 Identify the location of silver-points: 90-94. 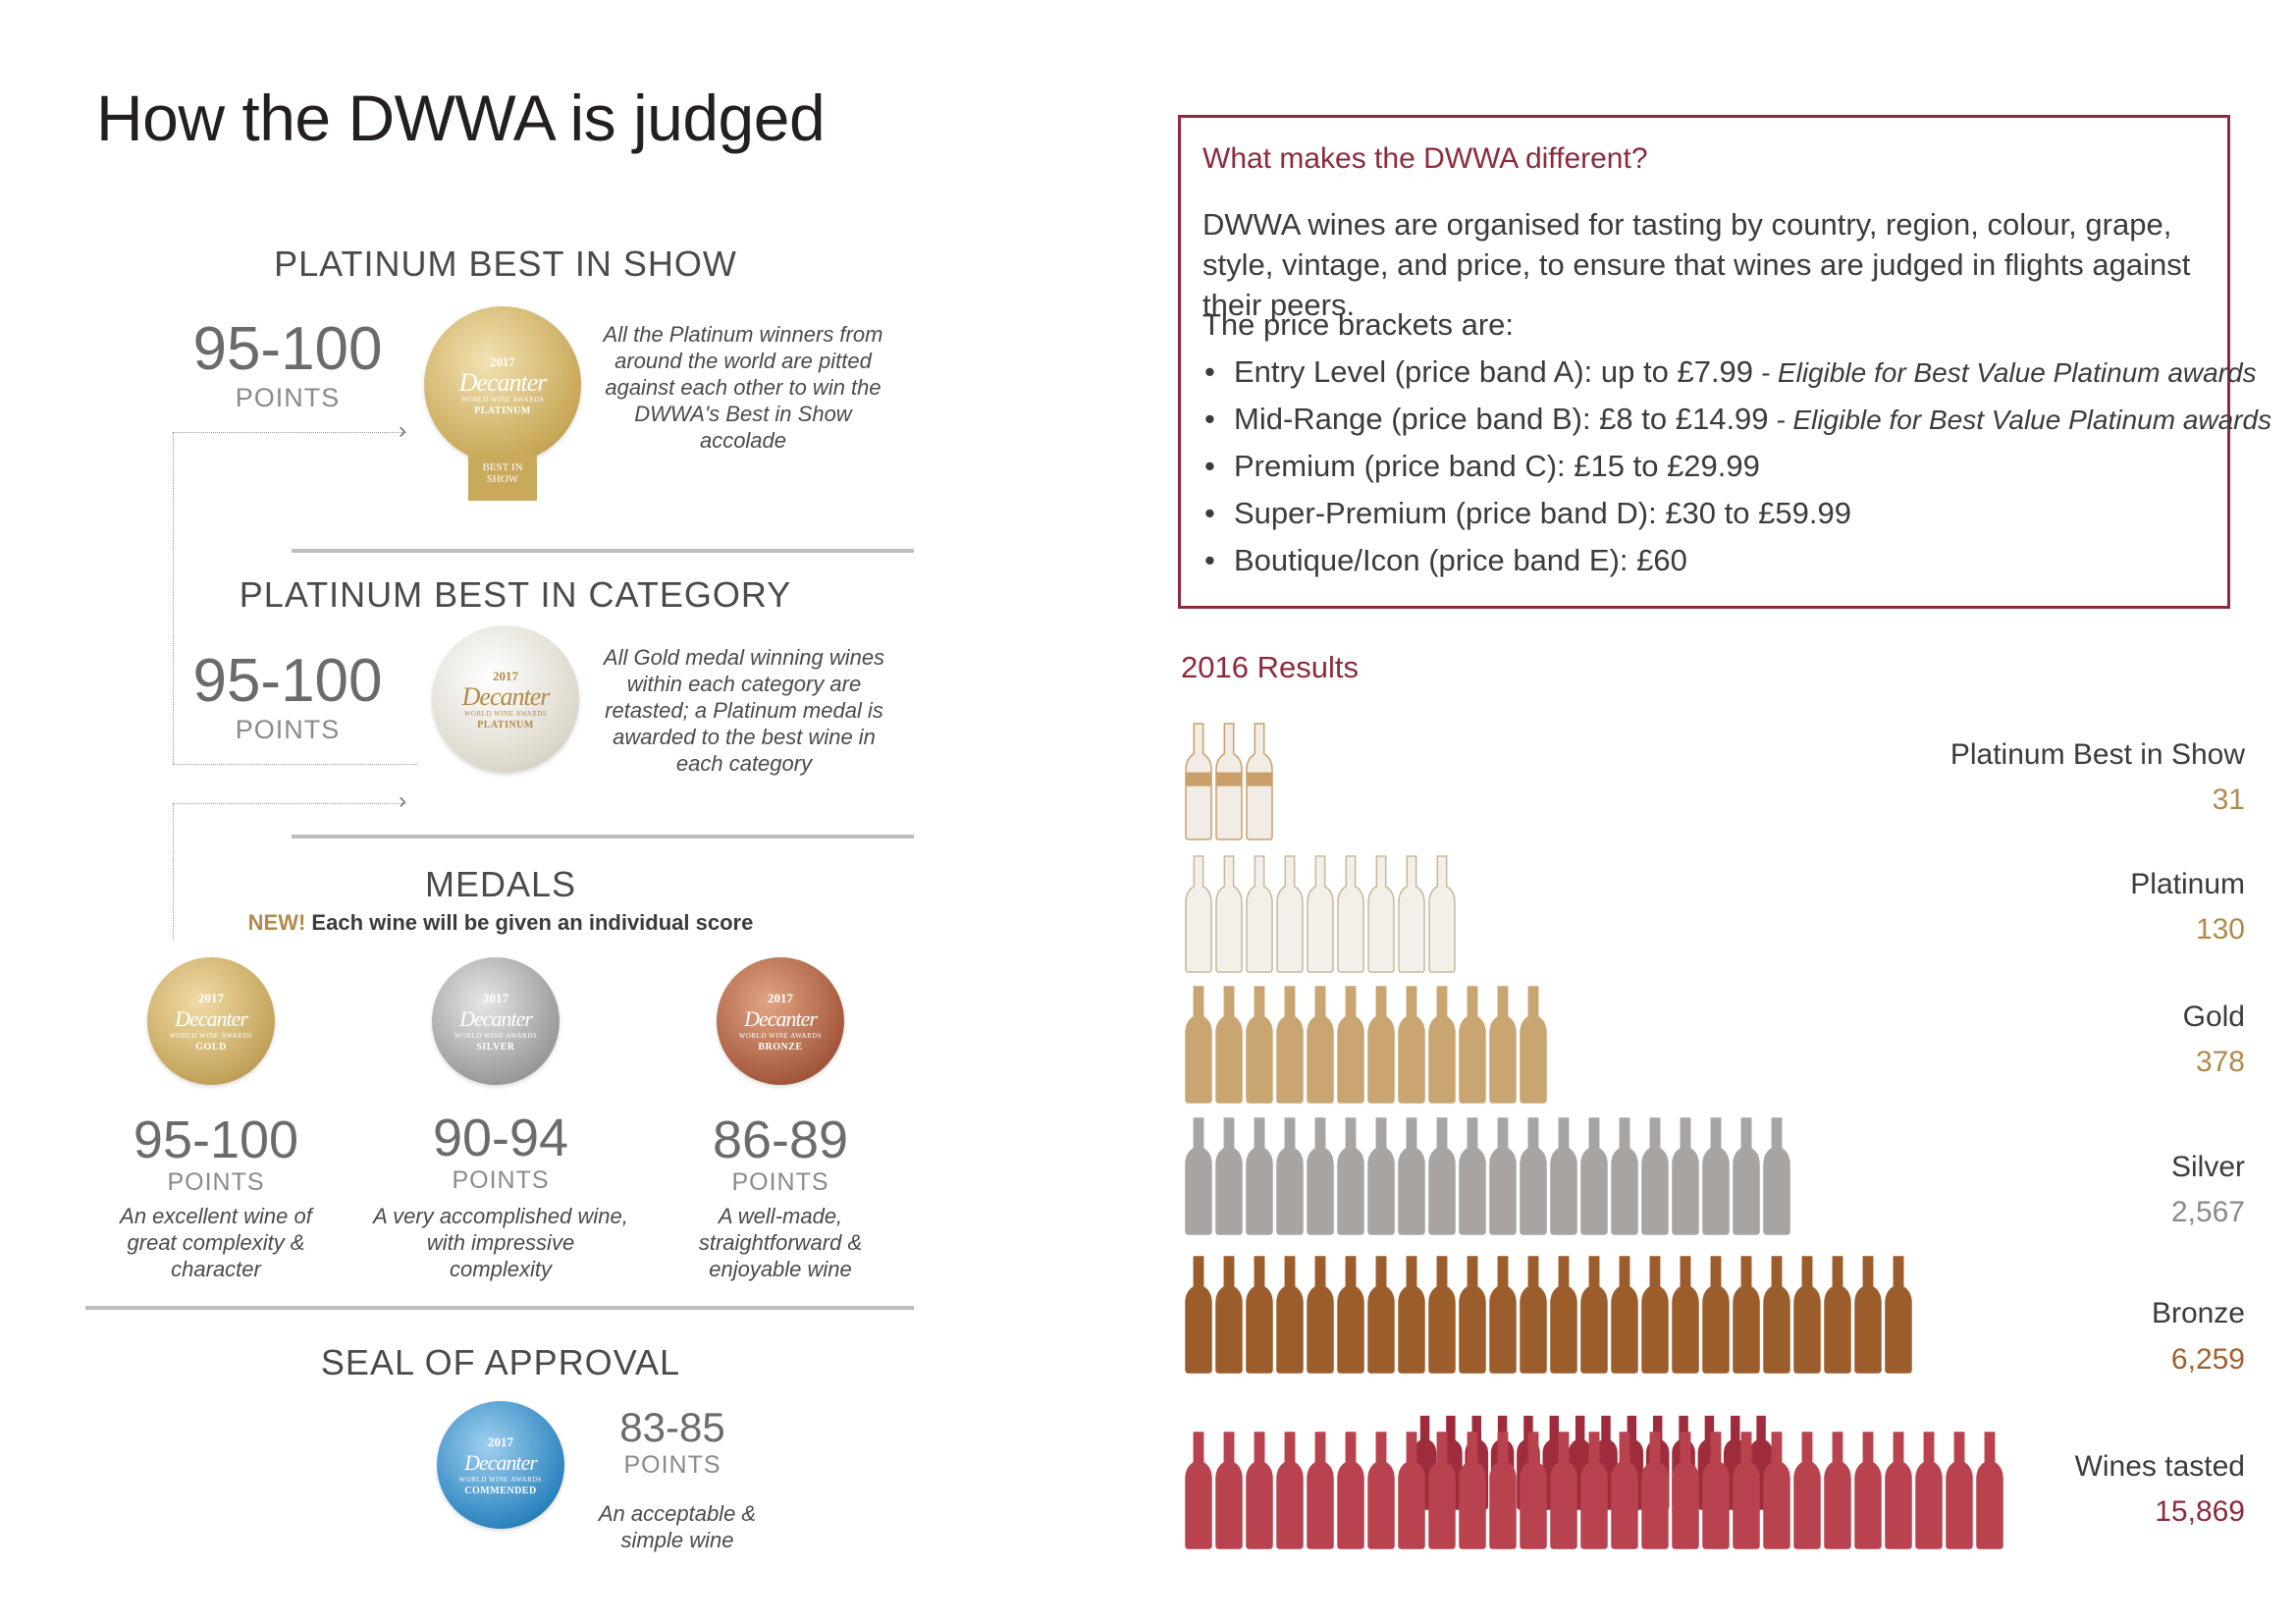
(501, 1138).